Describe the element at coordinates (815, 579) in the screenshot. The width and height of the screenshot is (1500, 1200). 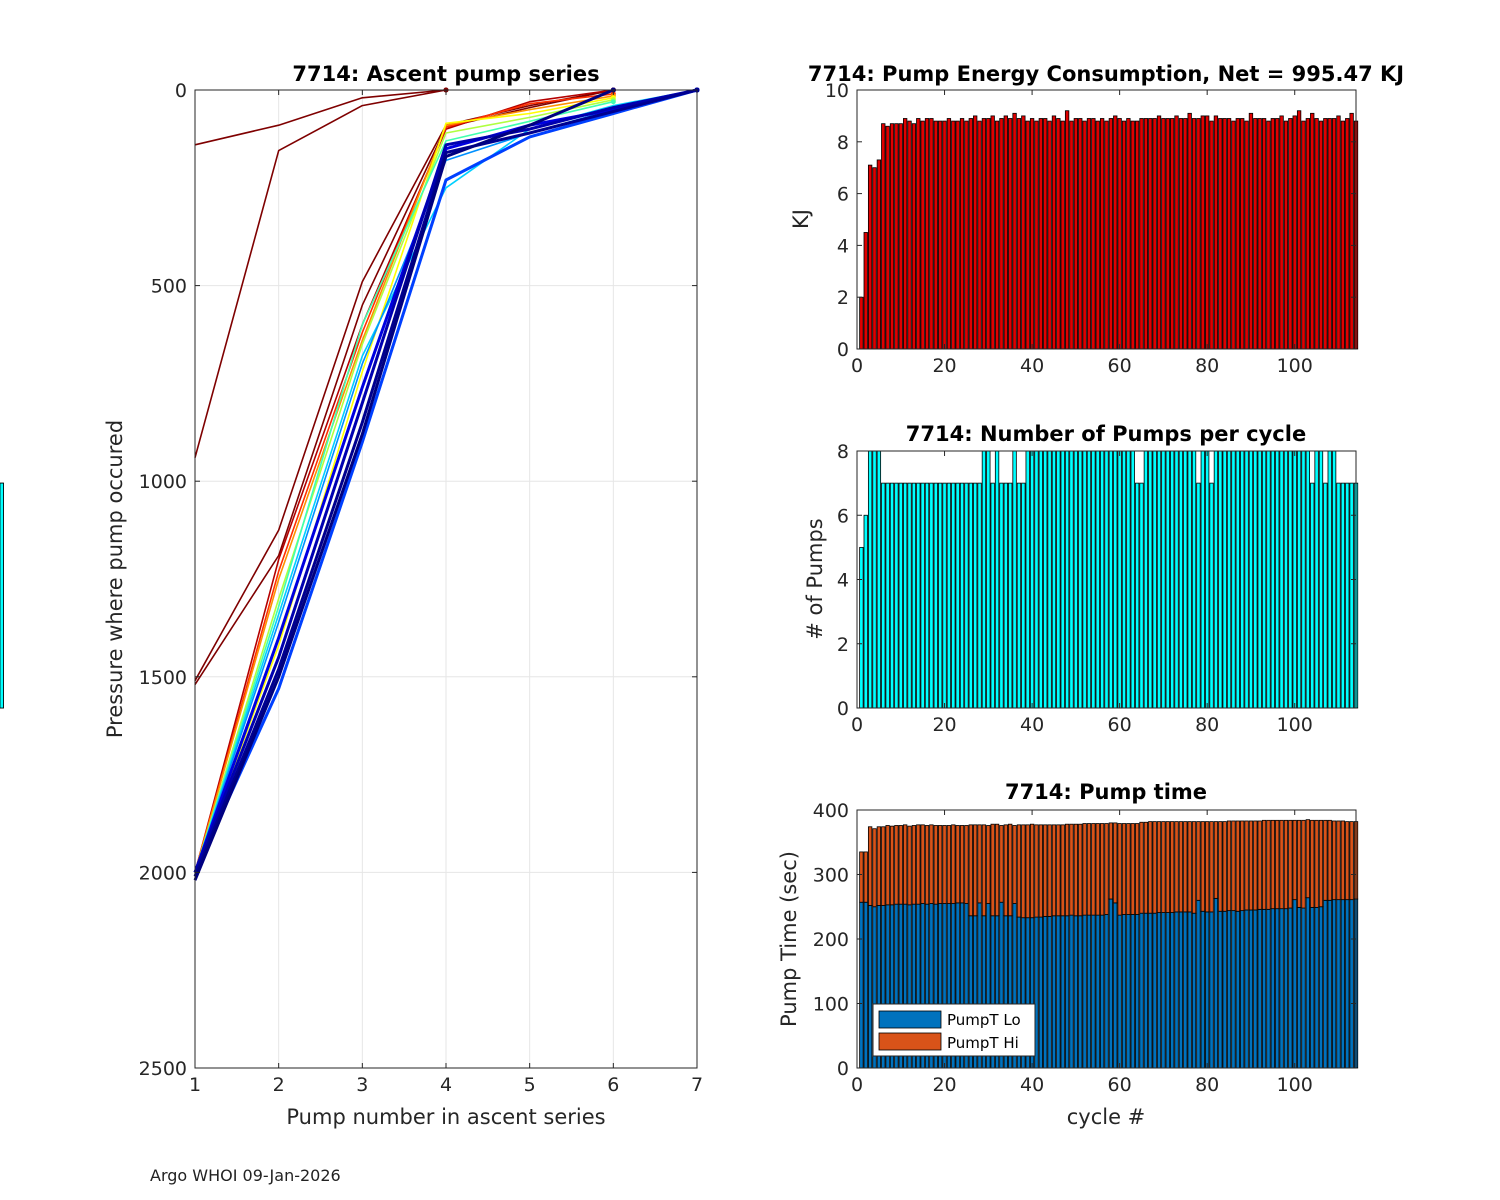
I see `pumps-ylabel: # of Pumps` at that location.